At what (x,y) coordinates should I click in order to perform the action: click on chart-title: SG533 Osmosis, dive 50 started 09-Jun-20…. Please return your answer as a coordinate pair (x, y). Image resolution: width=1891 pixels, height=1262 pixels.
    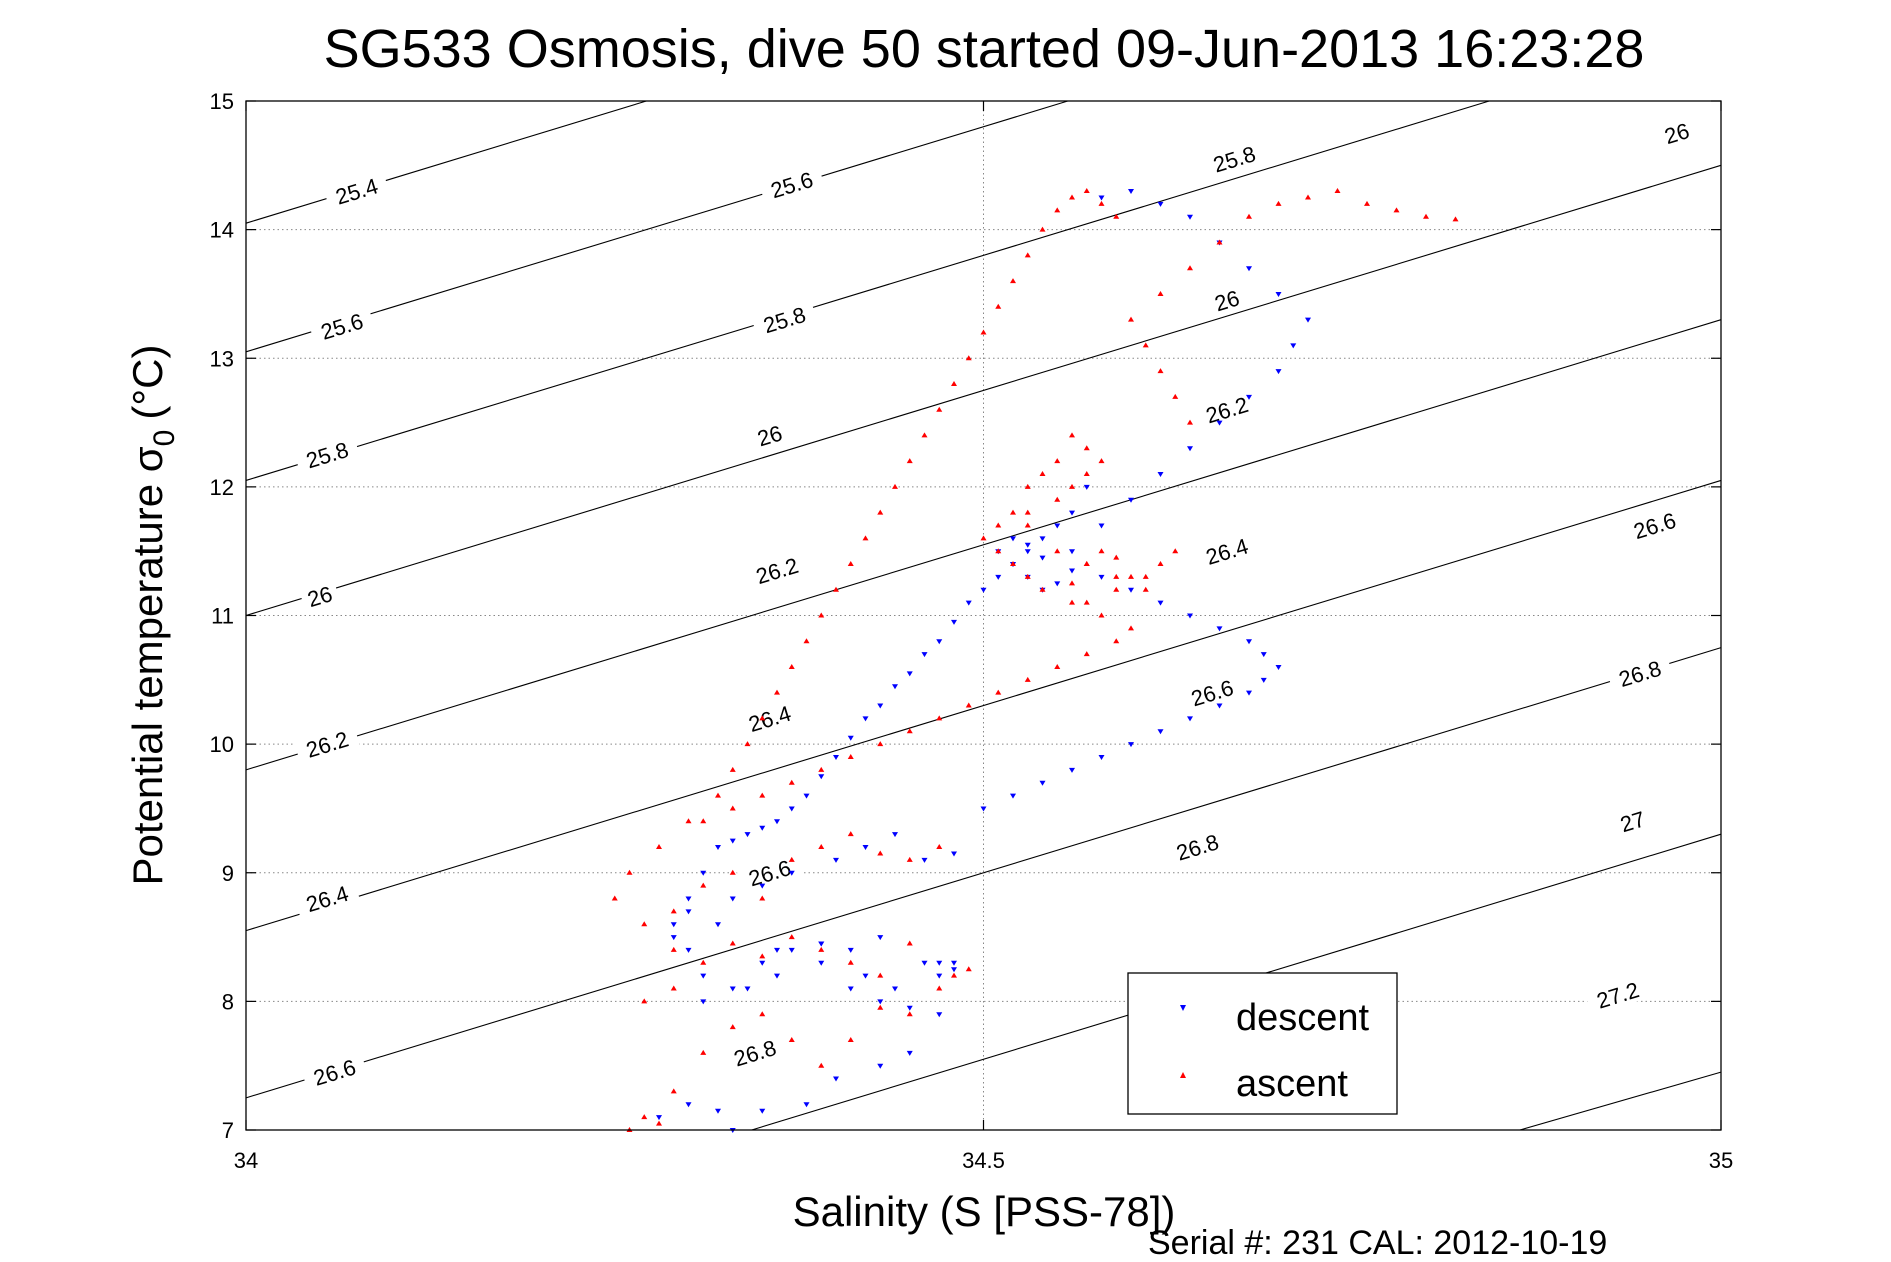
    Looking at the image, I should click on (984, 49).